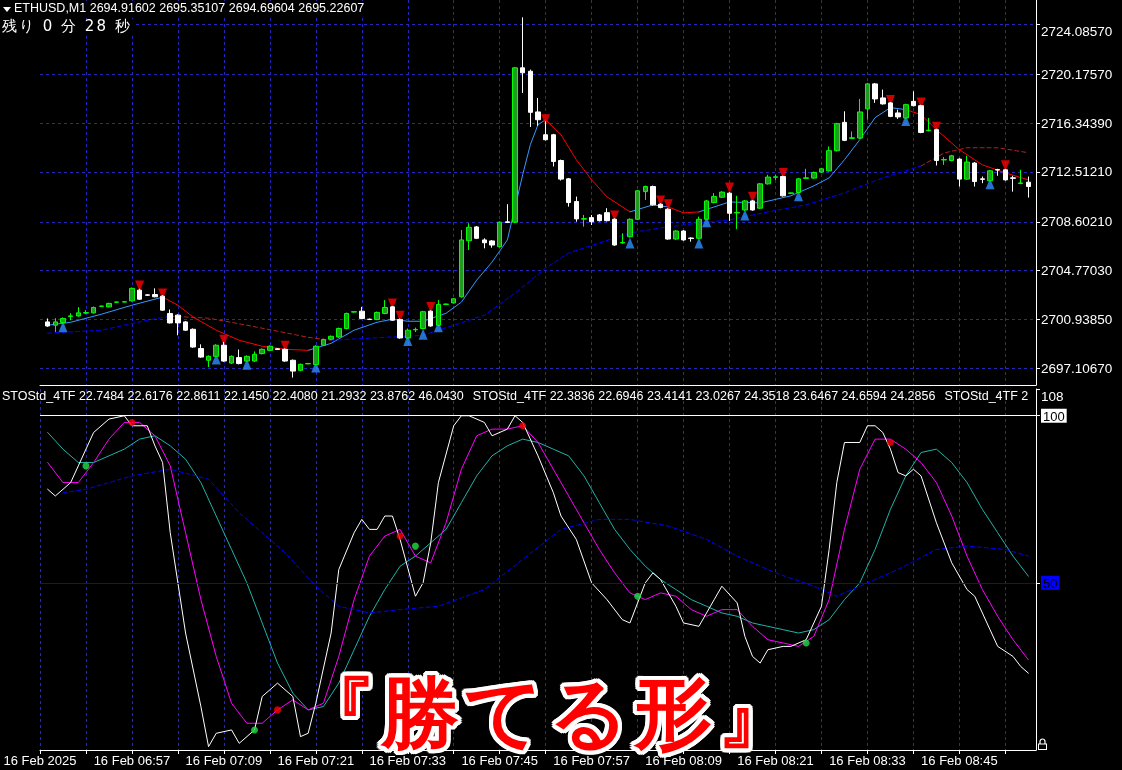  Describe the element at coordinates (1077, 368) in the screenshot. I see `y-tick-label: 2697.10670` at that location.